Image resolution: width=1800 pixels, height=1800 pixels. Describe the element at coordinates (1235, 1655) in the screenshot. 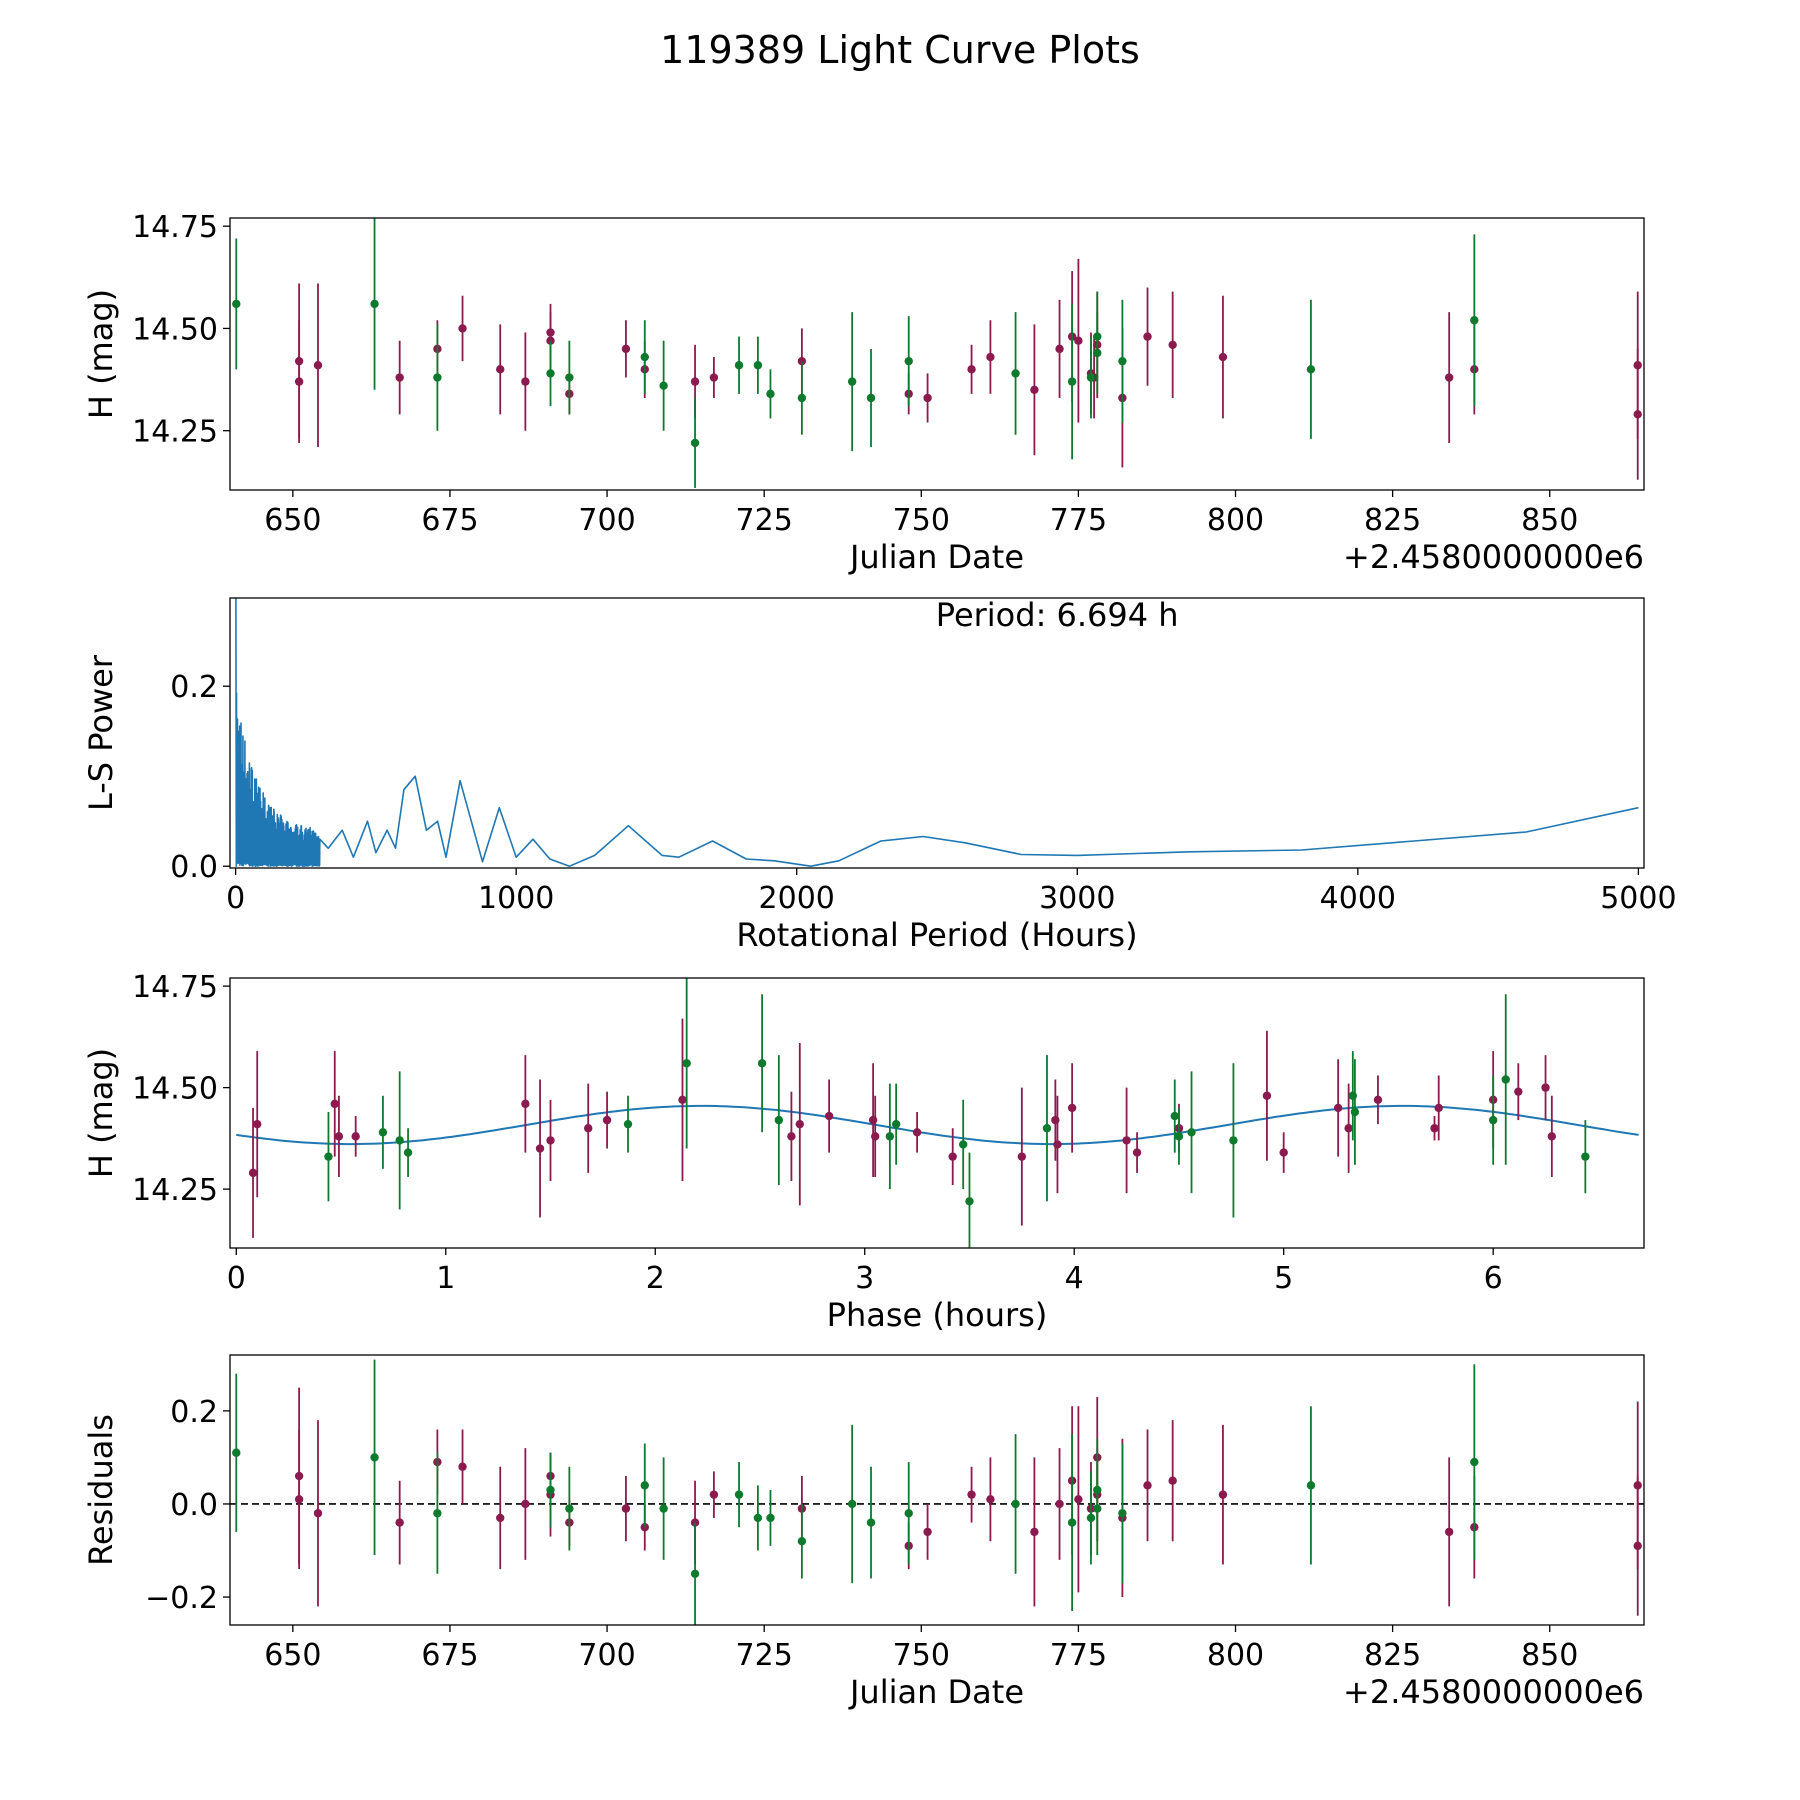

I see `x-tick-label: 800` at that location.